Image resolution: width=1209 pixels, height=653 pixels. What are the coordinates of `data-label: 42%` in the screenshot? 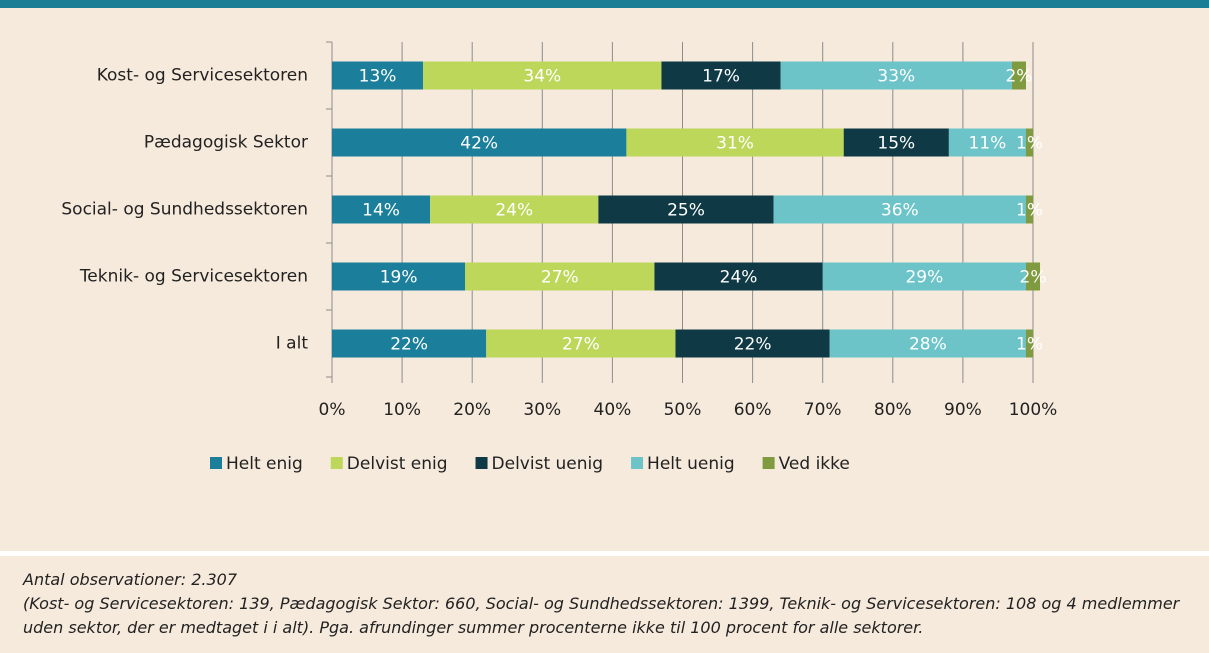 It's located at (479, 144).